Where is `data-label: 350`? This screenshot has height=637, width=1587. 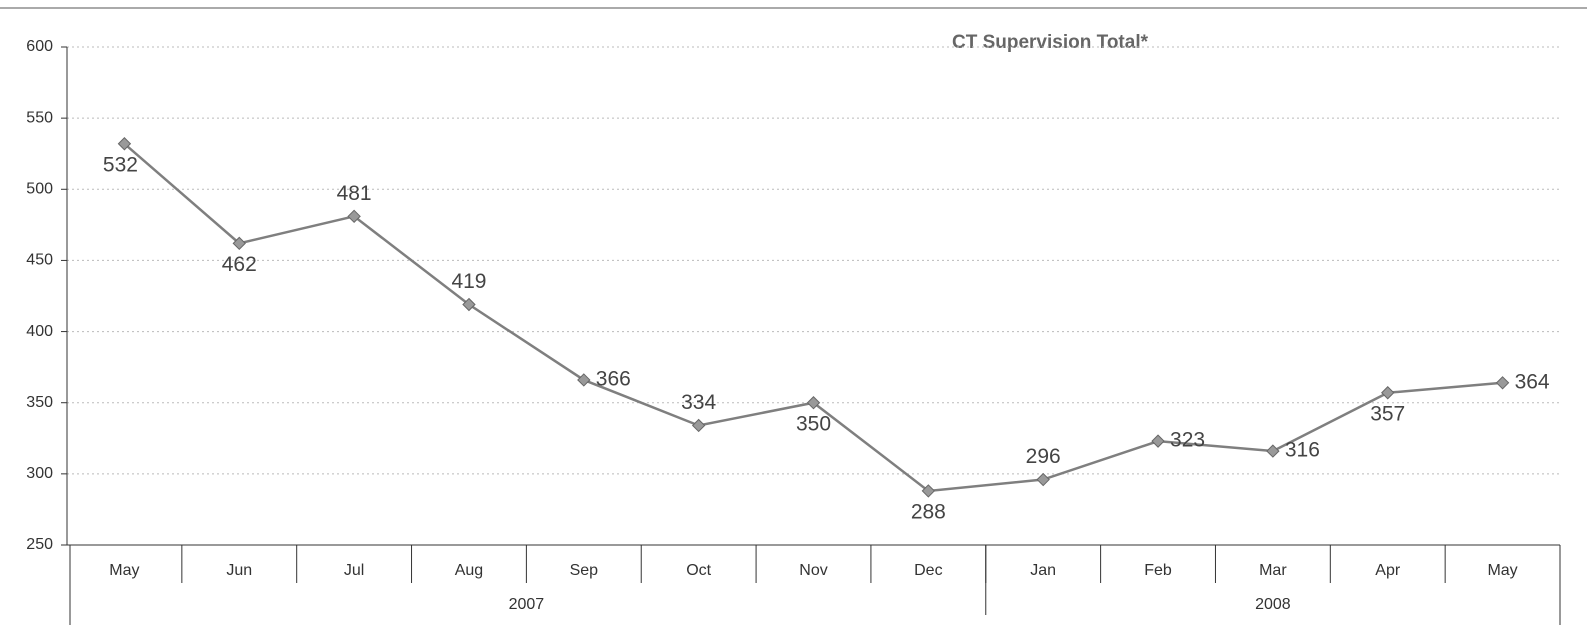
data-label: 350 is located at coordinates (813, 423).